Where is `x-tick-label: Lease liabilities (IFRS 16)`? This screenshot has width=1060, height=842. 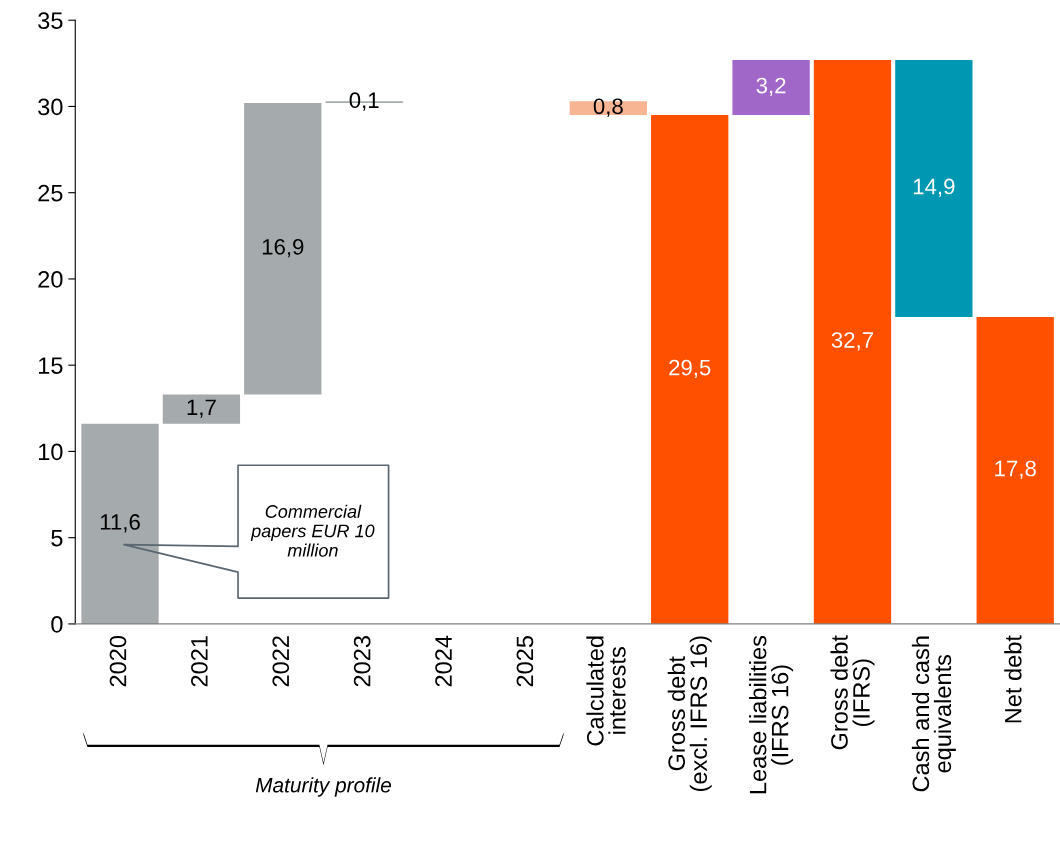 x-tick-label: Lease liabilities (IFRS 16) is located at coordinates (771, 714).